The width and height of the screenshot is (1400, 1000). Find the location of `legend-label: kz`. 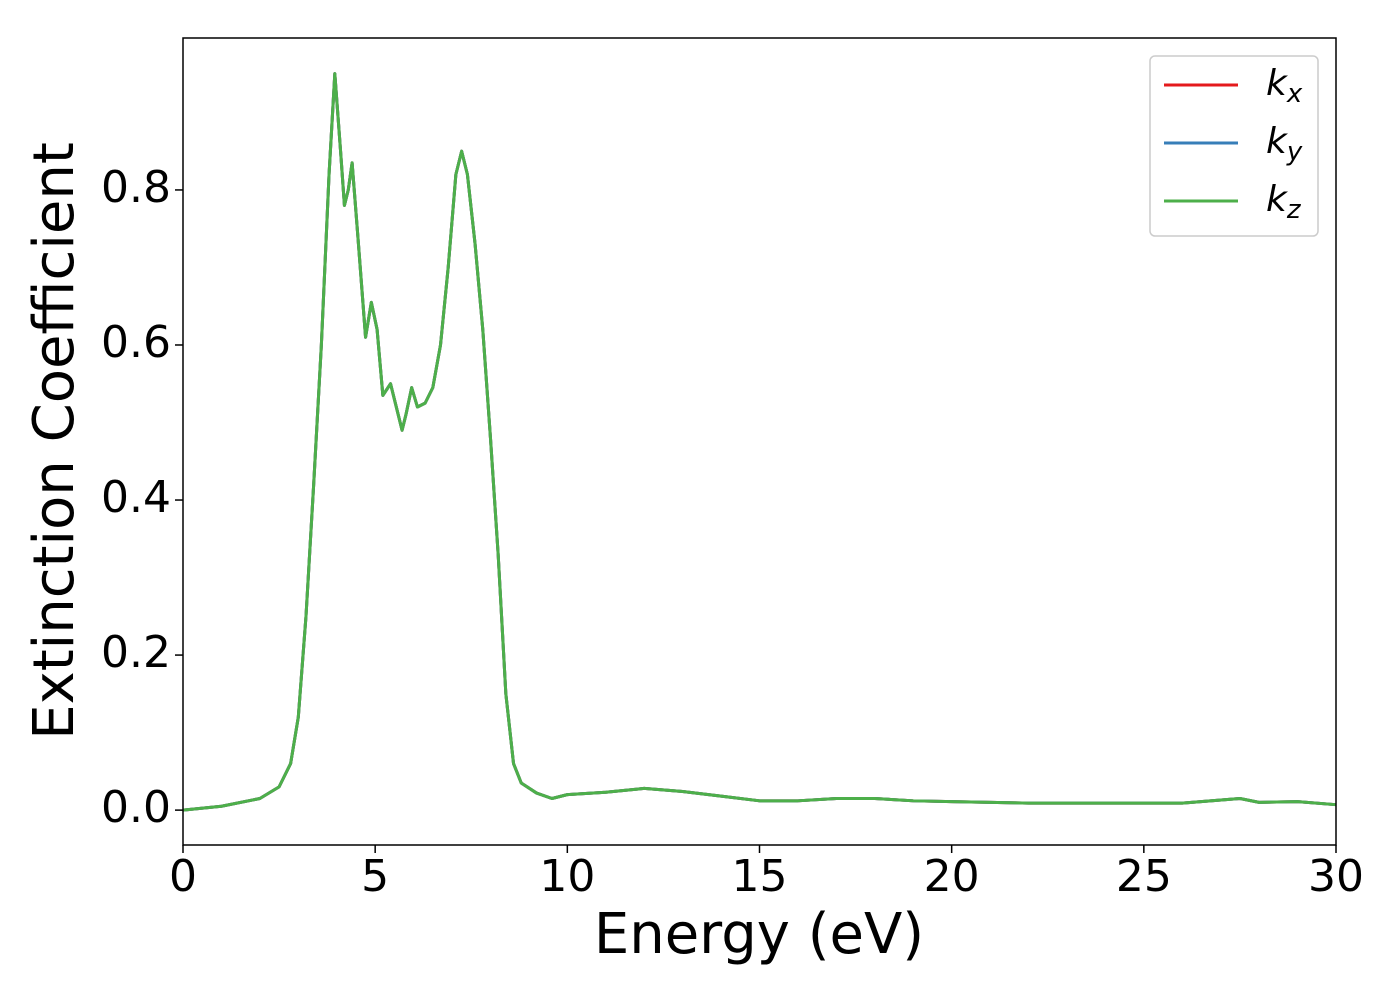

legend-label: kz is located at coordinates (1284, 202).